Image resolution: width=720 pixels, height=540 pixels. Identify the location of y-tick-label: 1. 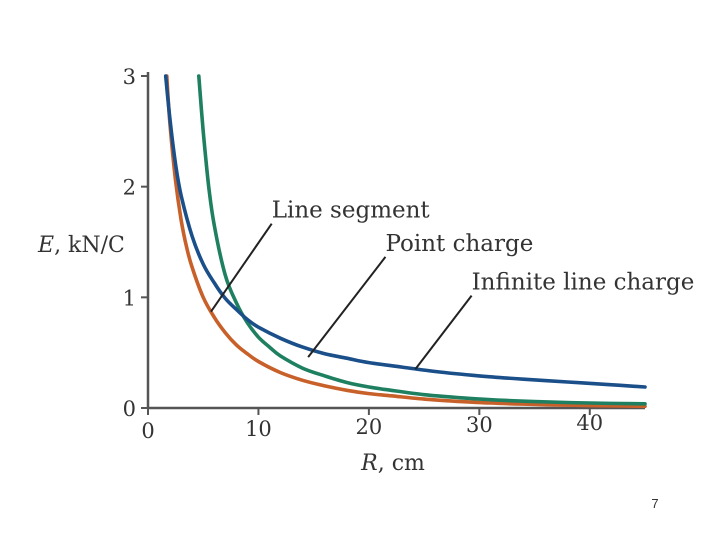
(129, 298).